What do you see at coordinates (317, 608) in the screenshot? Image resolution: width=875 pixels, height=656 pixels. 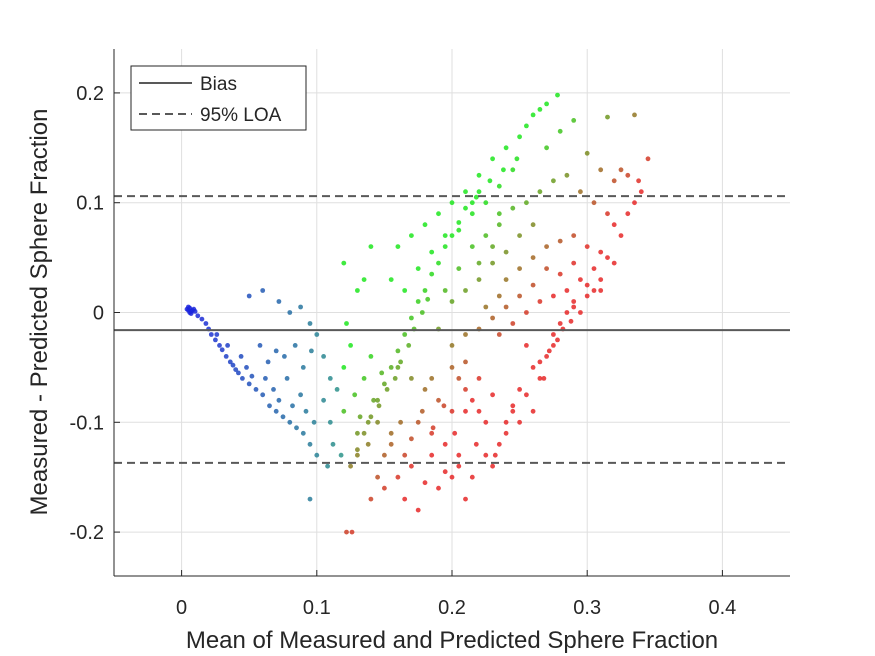 I see `x-tick-label: 0.1` at bounding box center [317, 608].